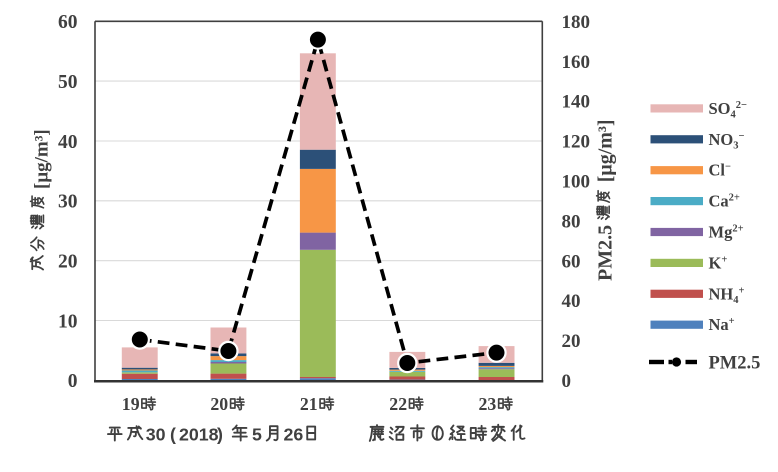  I want to click on svg-text: 10, so click(68, 321).